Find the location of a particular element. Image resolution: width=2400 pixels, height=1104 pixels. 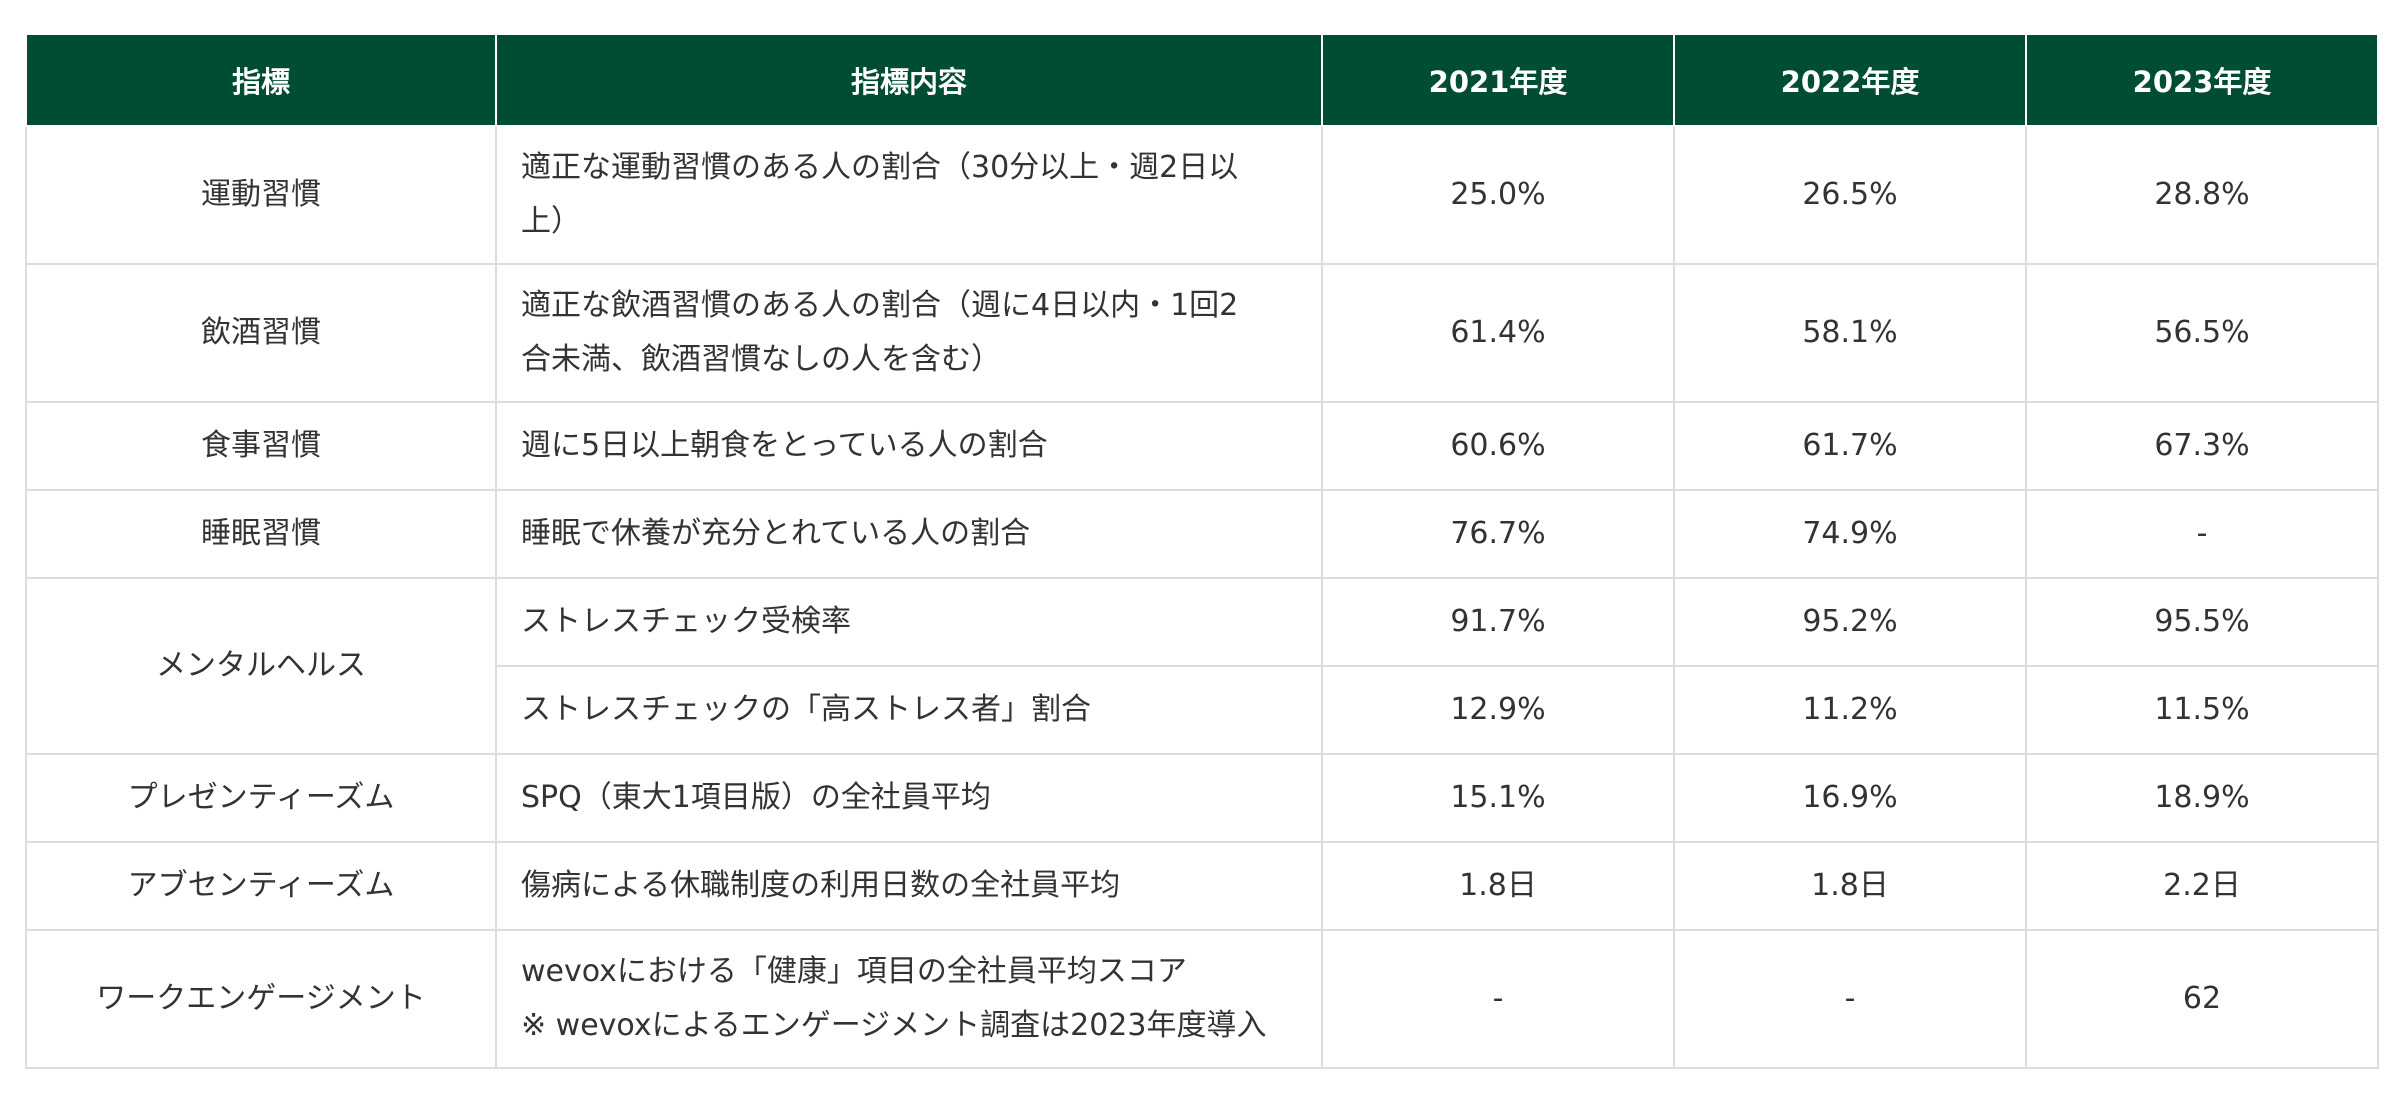

header-indicator: 指標 is located at coordinates (261, 80).